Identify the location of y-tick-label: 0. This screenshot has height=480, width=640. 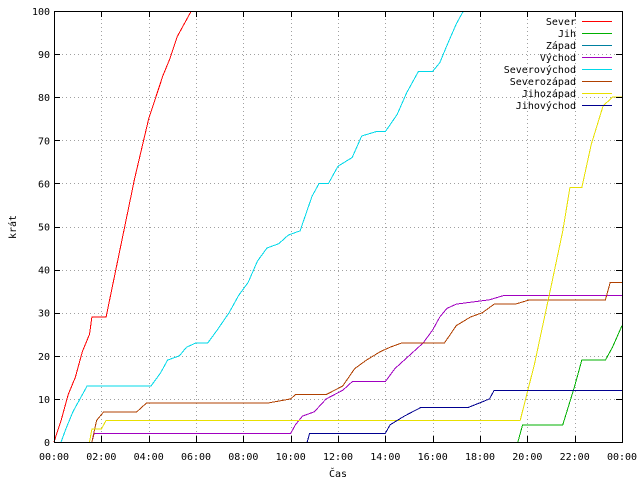
(47, 443).